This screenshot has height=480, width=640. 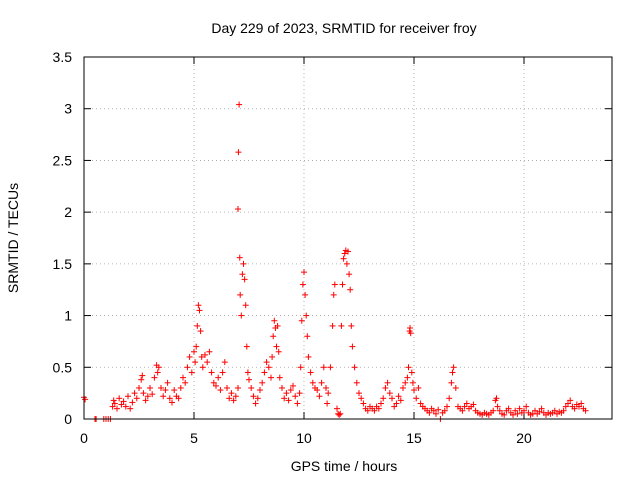 I want to click on y-tick-label: 3.5, so click(x=63, y=57).